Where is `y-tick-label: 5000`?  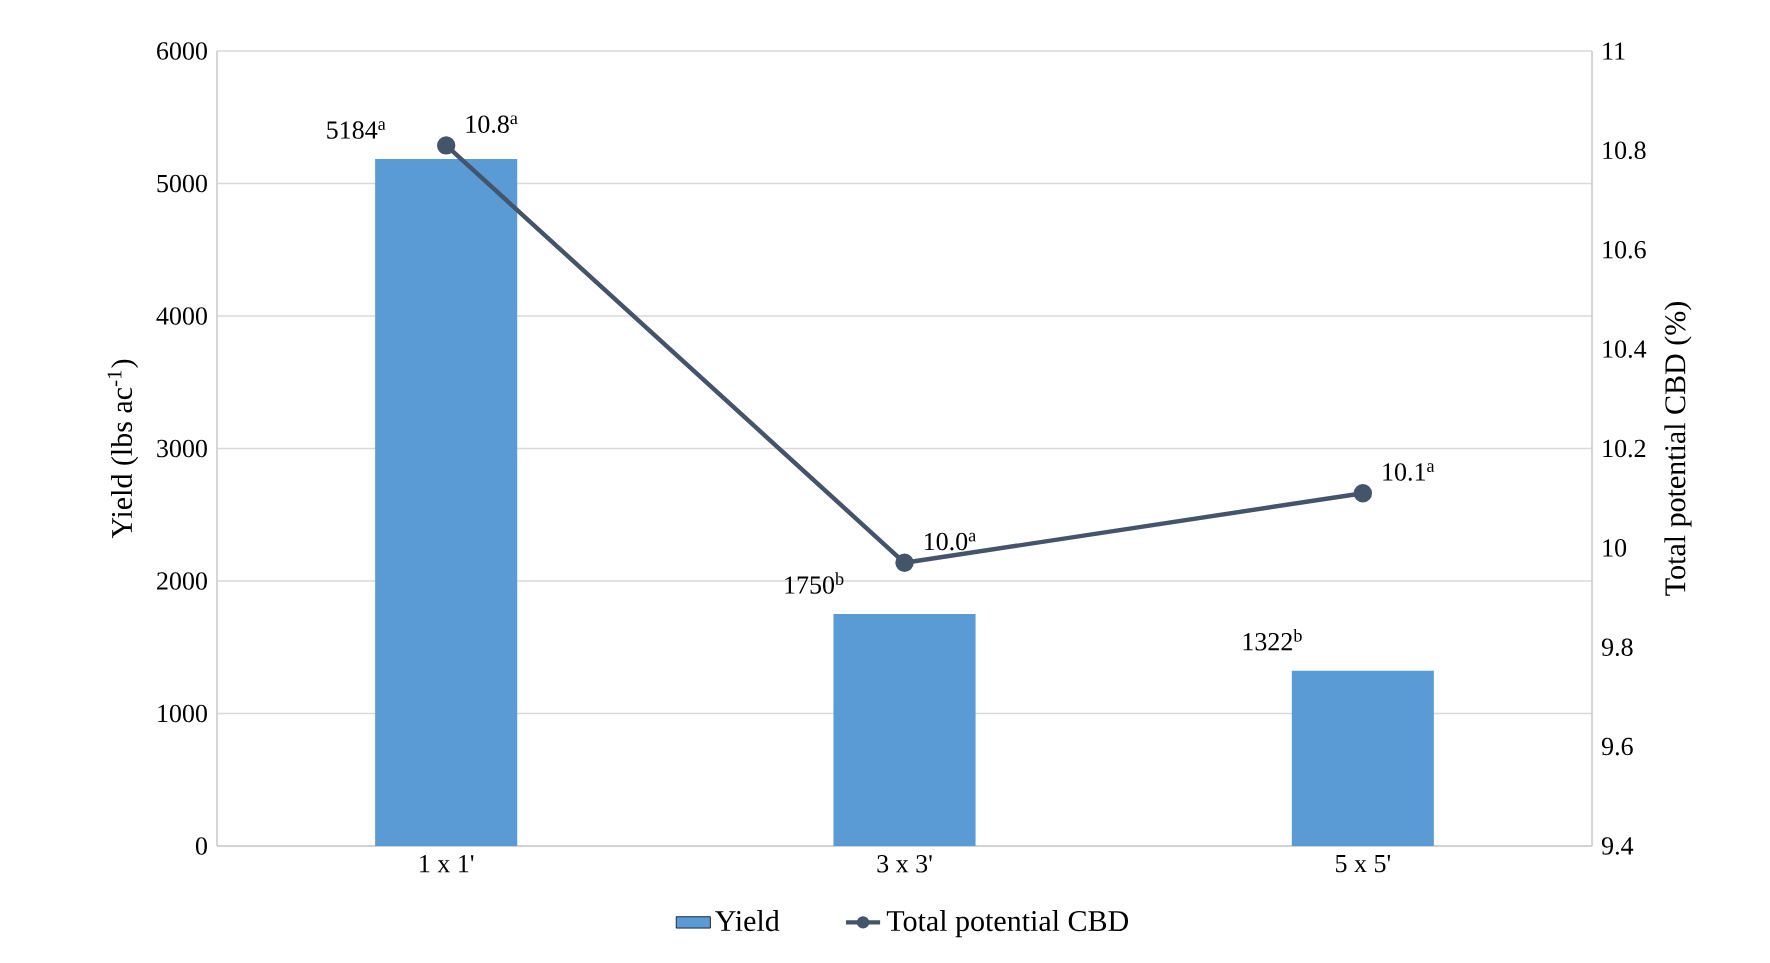 y-tick-label: 5000 is located at coordinates (182, 183).